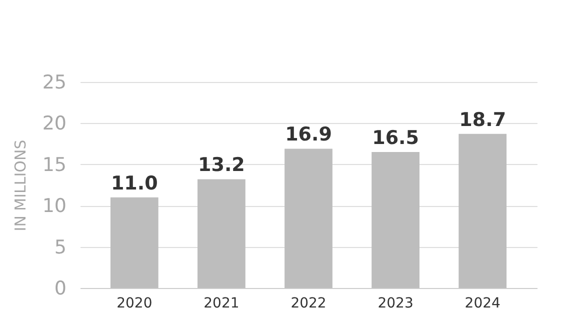  Describe the element at coordinates (60, 289) in the screenshot. I see `y-tick-label: 0` at that location.